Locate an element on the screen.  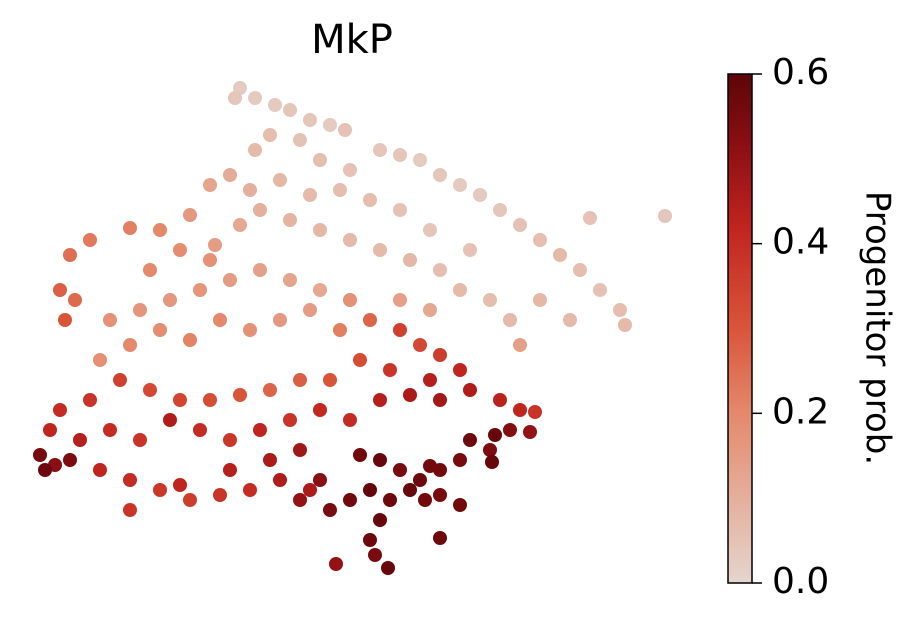
colorbar-tick-label: 0.6 is located at coordinates (800, 72).